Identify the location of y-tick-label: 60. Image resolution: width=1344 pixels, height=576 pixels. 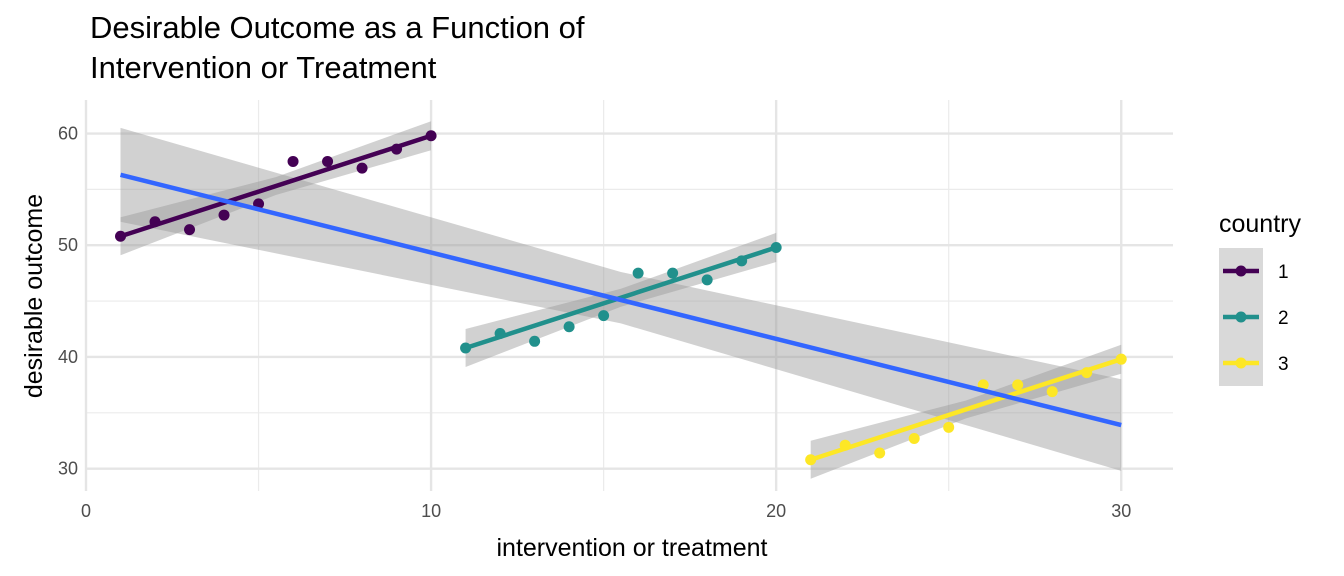
(68, 134).